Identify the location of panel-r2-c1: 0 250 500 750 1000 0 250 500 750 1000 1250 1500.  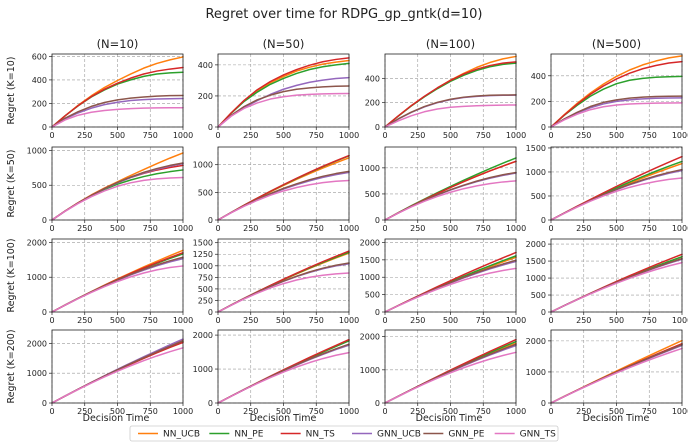
(276, 281).